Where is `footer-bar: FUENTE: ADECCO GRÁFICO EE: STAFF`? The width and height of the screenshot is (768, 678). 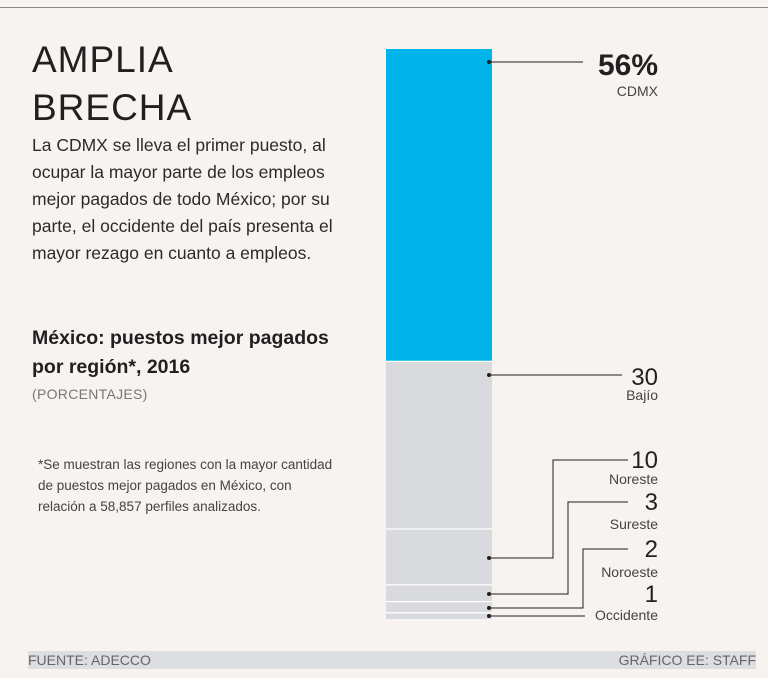
footer-bar: FUENTE: ADECCO GRÁFICO EE: STAFF is located at coordinates (392, 660).